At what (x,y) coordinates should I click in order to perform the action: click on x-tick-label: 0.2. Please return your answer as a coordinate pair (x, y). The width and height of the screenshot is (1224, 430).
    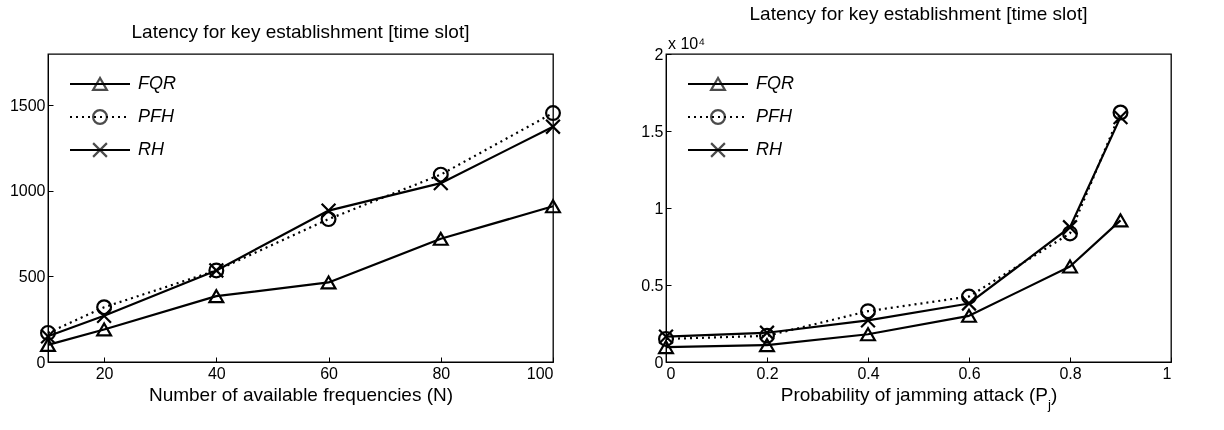
    Looking at the image, I should click on (767, 373).